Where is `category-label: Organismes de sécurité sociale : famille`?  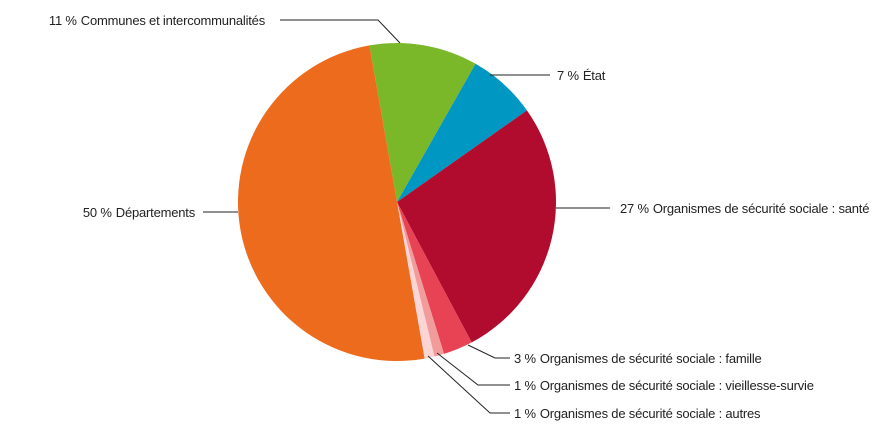
category-label: Organismes de sécurité sociale : famille is located at coordinates (650, 358).